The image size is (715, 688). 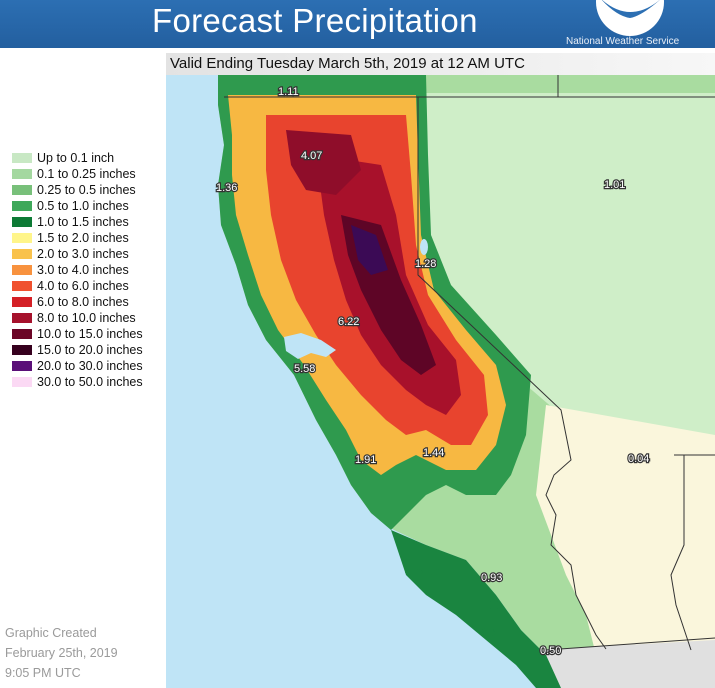 What do you see at coordinates (90, 366) in the screenshot?
I see `legend-label: 20.0 to 30.0 inches` at bounding box center [90, 366].